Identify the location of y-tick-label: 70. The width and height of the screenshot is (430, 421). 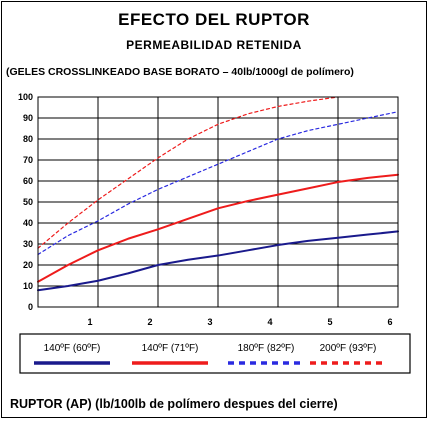
(28, 160).